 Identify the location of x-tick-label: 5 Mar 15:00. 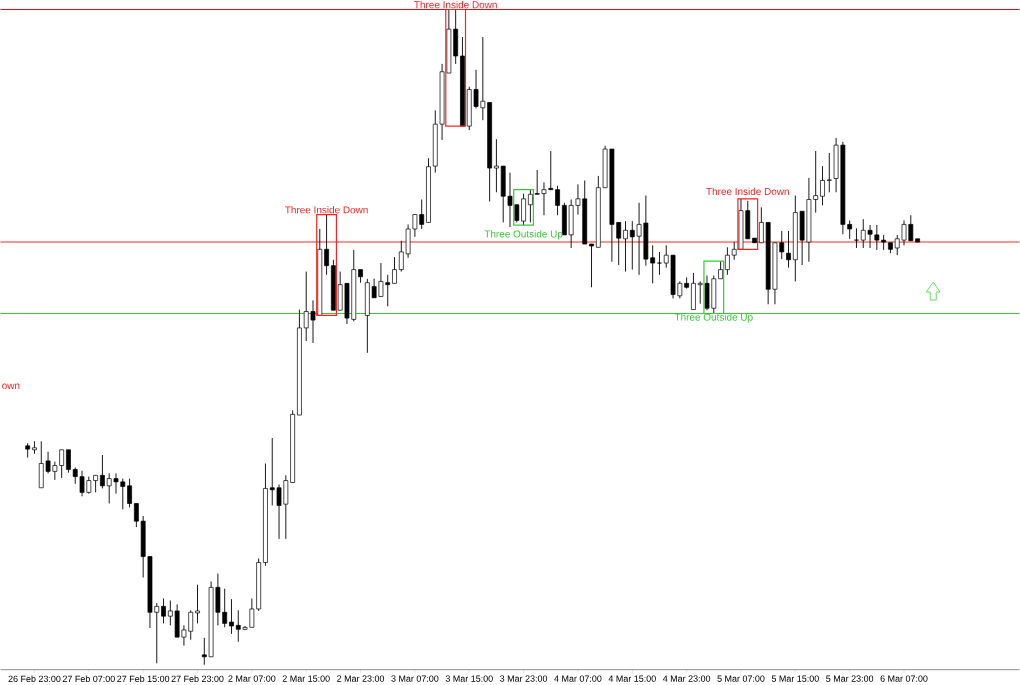
(795, 678).